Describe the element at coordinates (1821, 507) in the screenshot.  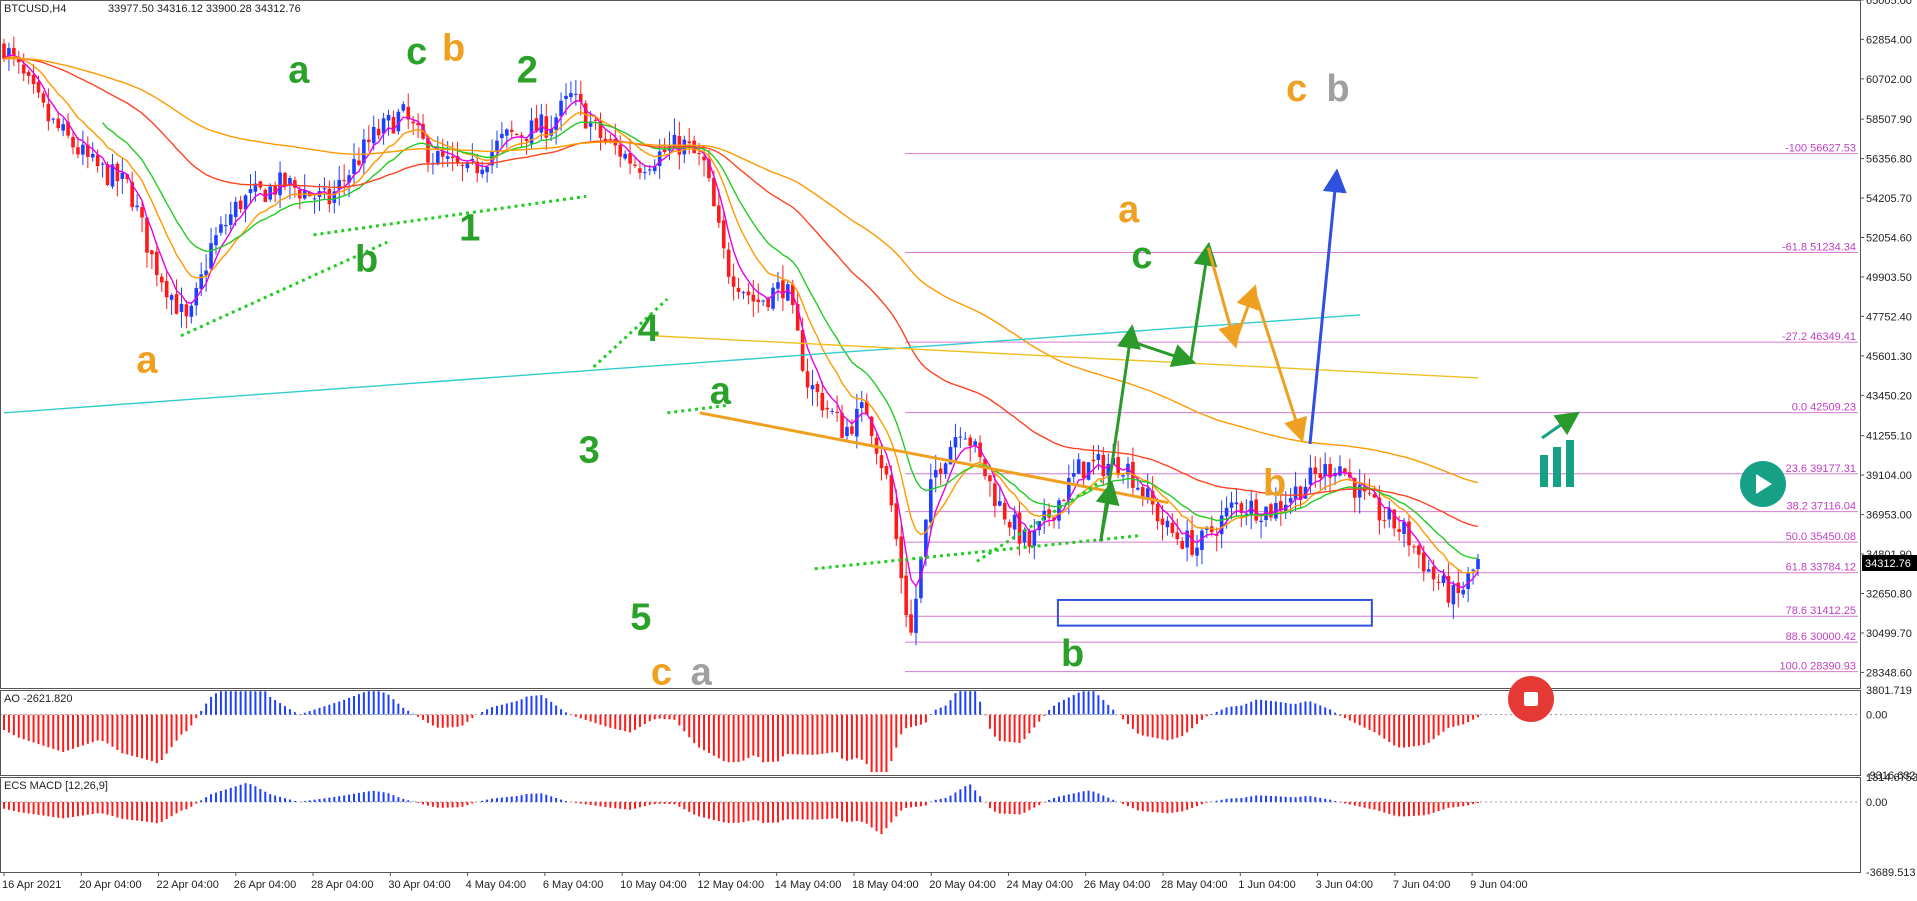
I see `fib-level-label: 38.2 37116.04` at that location.